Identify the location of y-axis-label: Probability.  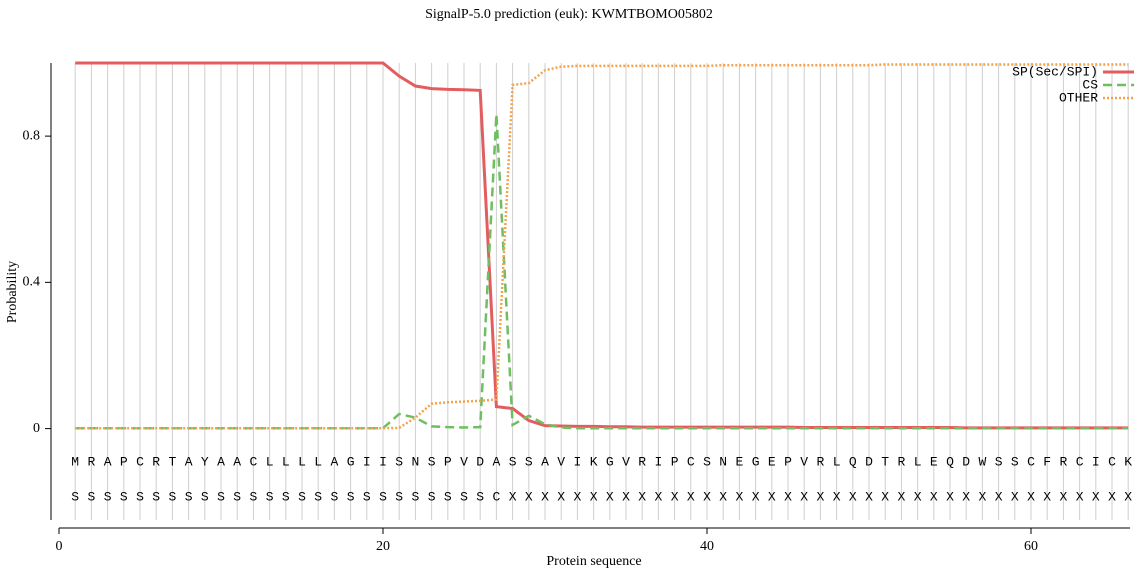
(12, 292).